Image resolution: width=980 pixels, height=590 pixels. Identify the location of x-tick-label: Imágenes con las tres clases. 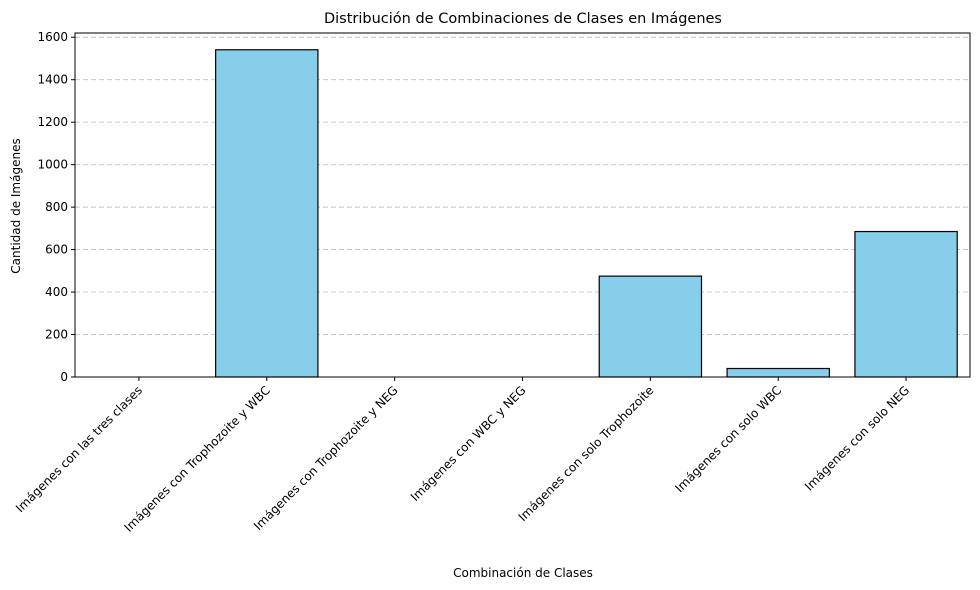
(79, 449).